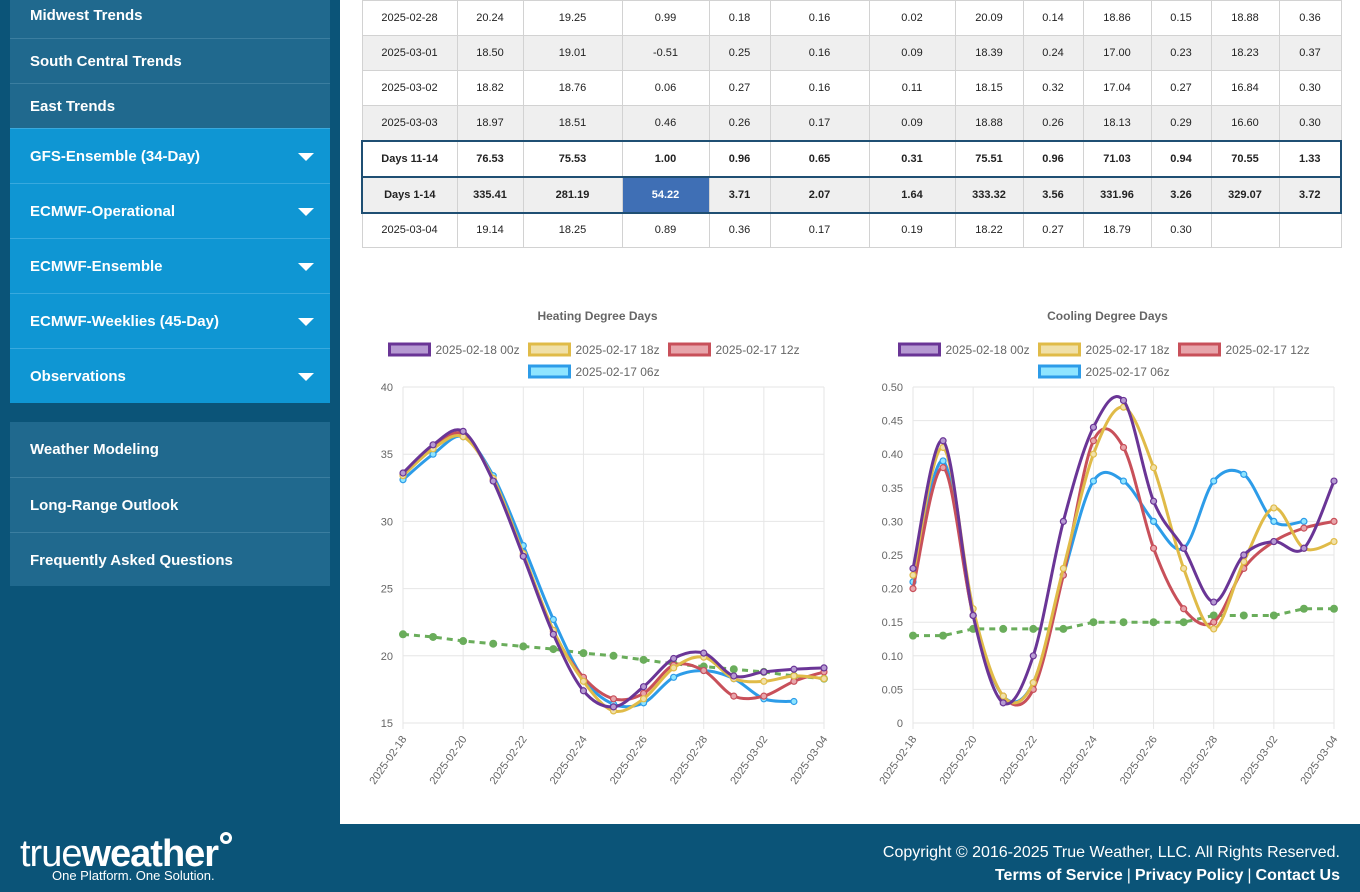 This screenshot has width=1360, height=892. Describe the element at coordinates (170, 559) in the screenshot. I see `sidebar-item-faq: Frequently Asked Questions` at that location.